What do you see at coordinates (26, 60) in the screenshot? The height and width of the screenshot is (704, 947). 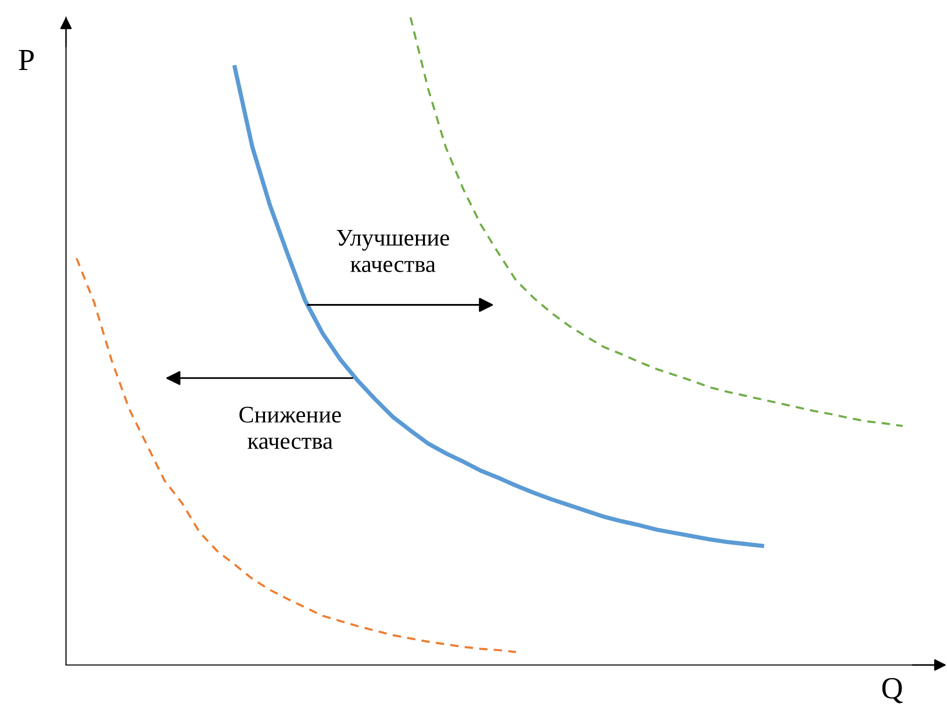 I see `y-axis-title: P` at bounding box center [26, 60].